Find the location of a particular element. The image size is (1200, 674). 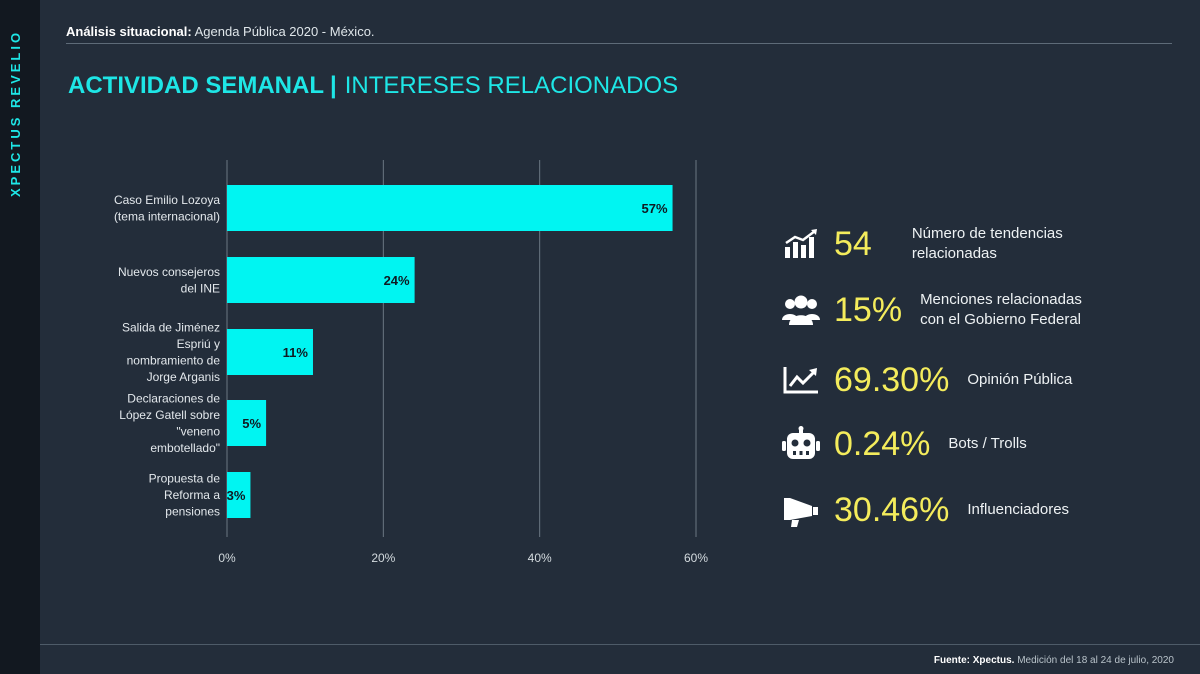

category-label: Nuevos consejeros del INE is located at coordinates (169, 280).